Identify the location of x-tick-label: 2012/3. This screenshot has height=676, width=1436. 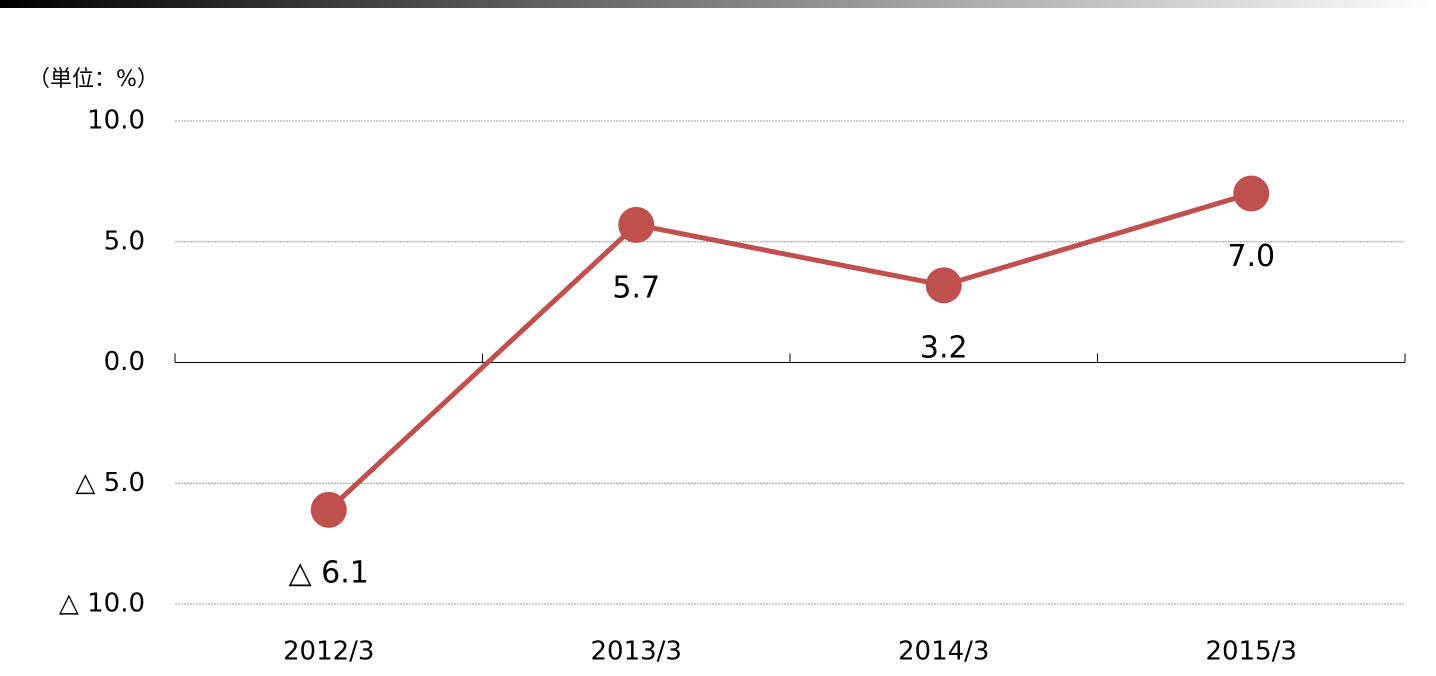
(328, 652).